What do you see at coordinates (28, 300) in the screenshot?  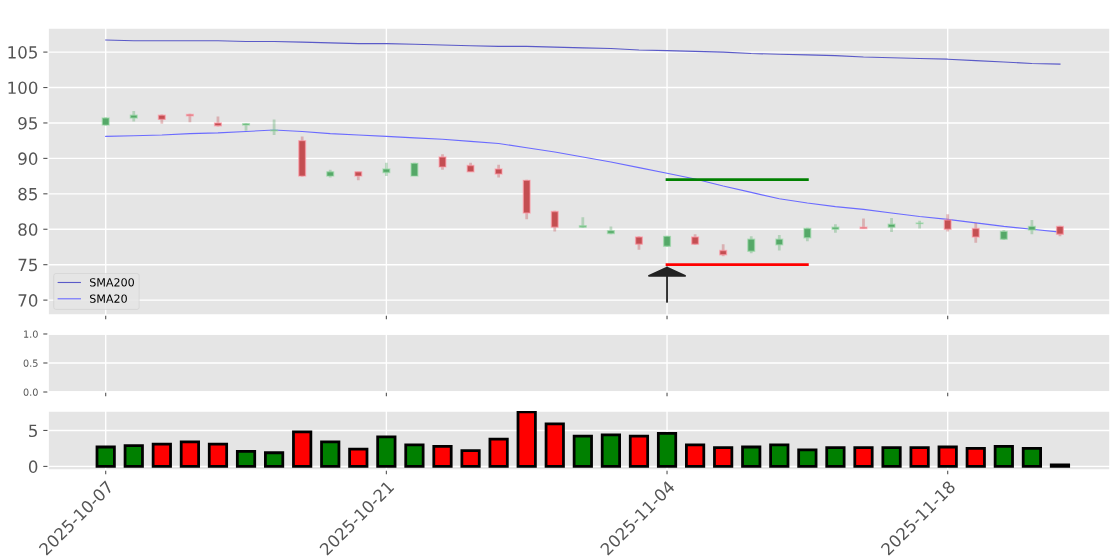 I see `y-tick-label: 70` at bounding box center [28, 300].